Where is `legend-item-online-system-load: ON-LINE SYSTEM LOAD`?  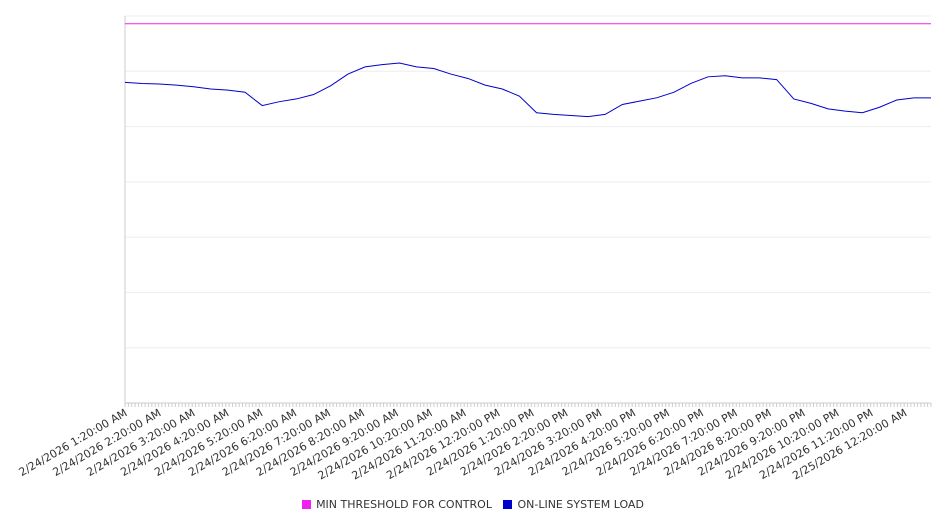 legend-item-online-system-load: ON-LINE SYSTEM LOAD is located at coordinates (573, 504).